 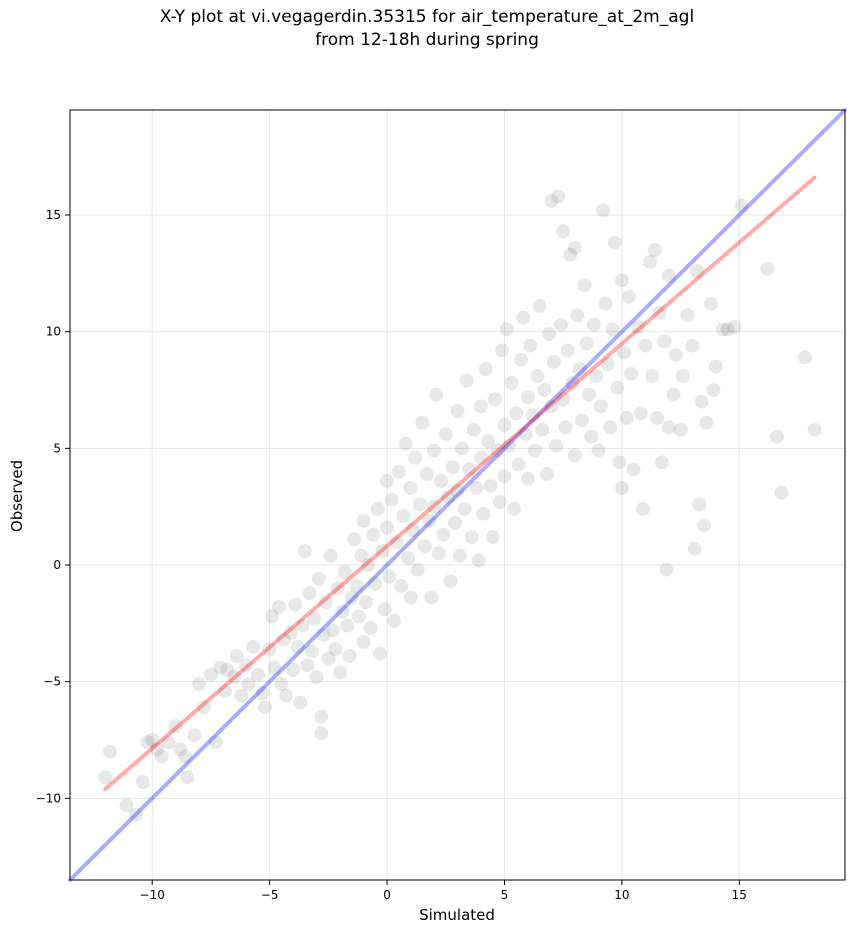 I want to click on y-axis-label: Observed, so click(x=17, y=496).